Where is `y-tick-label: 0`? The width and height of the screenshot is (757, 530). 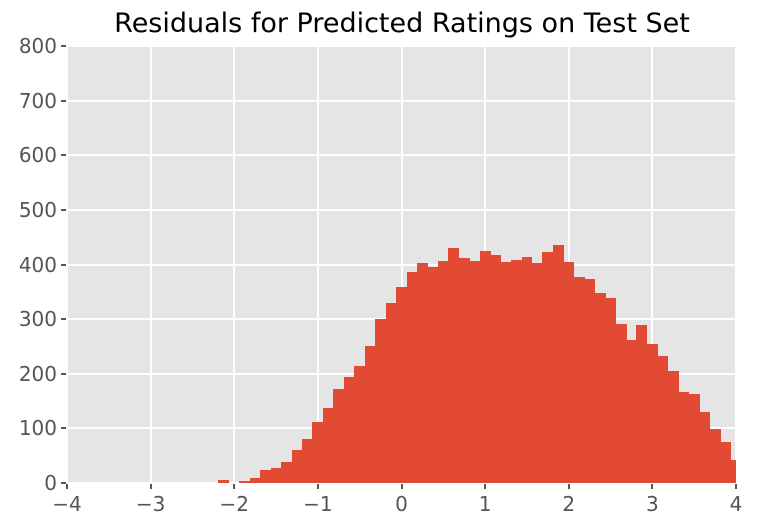
y-tick-label: 0 is located at coordinates (50, 483).